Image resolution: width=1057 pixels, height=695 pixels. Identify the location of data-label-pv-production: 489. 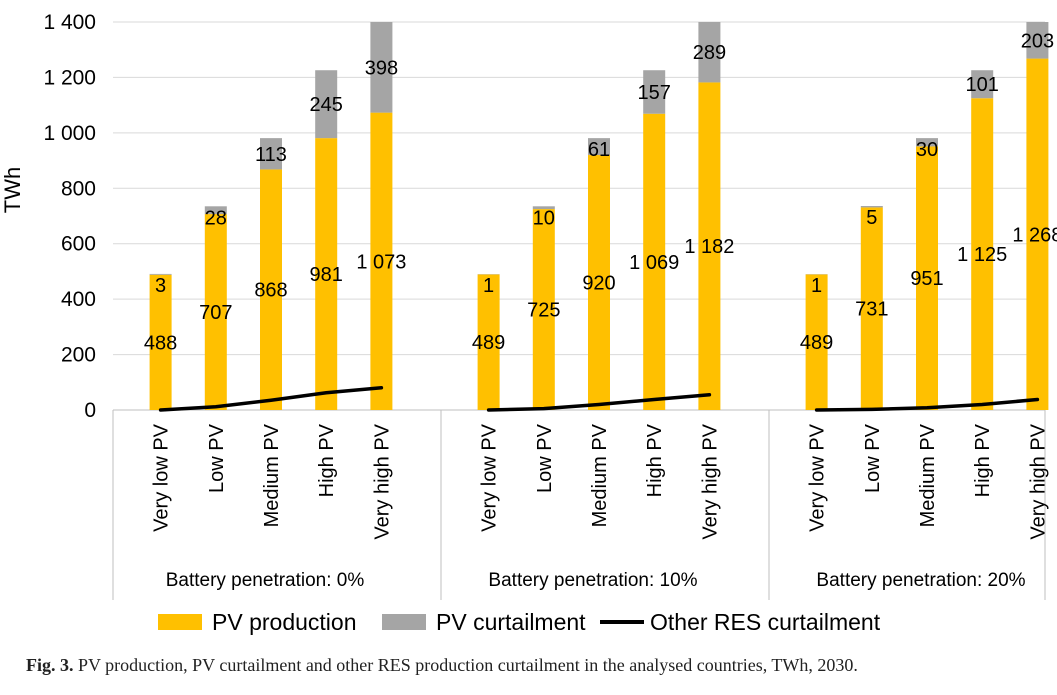
(816, 343).